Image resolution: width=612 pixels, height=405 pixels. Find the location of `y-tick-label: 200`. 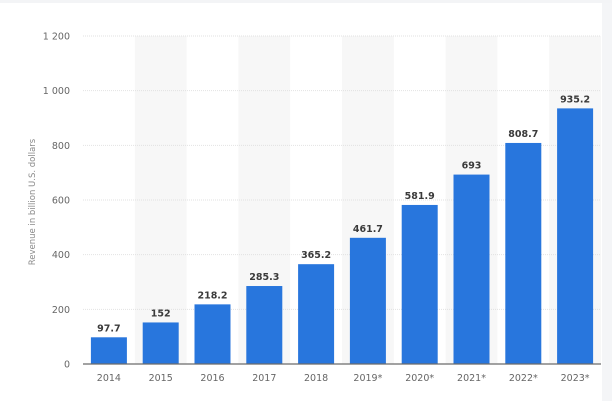

y-tick-label: 200 is located at coordinates (61, 310).